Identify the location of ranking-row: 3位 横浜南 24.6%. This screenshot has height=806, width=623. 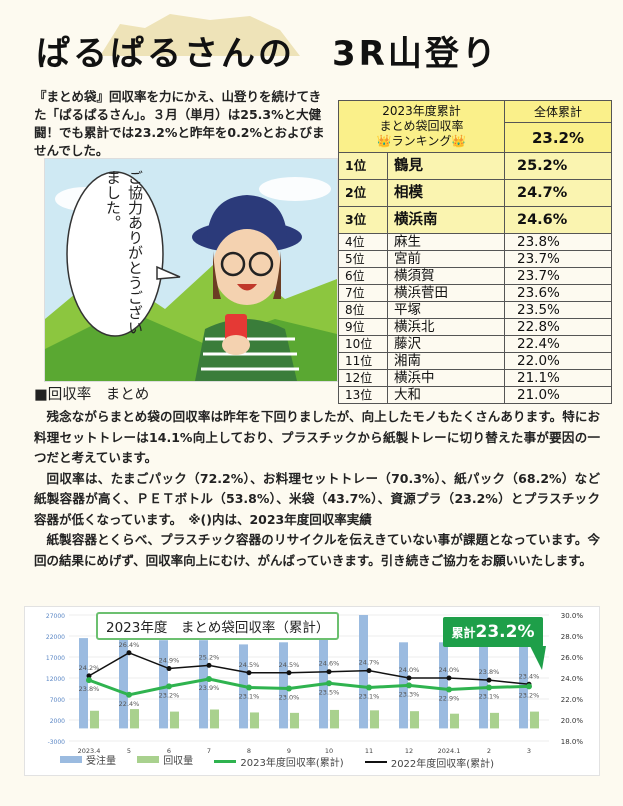
(475, 220).